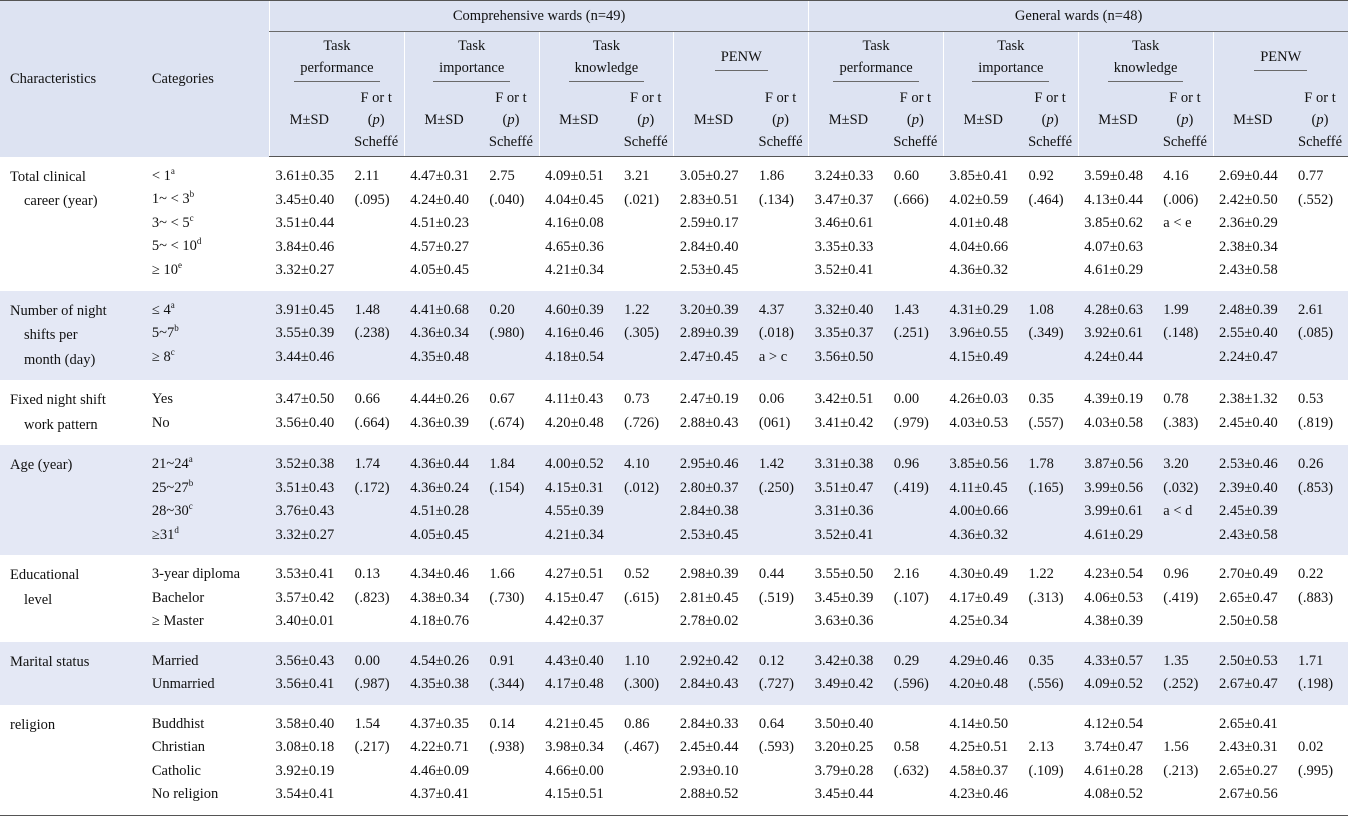 Image resolution: width=1348 pixels, height=821 pixels. Describe the element at coordinates (376, 760) in the screenshot. I see `stat-cell: 1.54 (.217)` at that location.